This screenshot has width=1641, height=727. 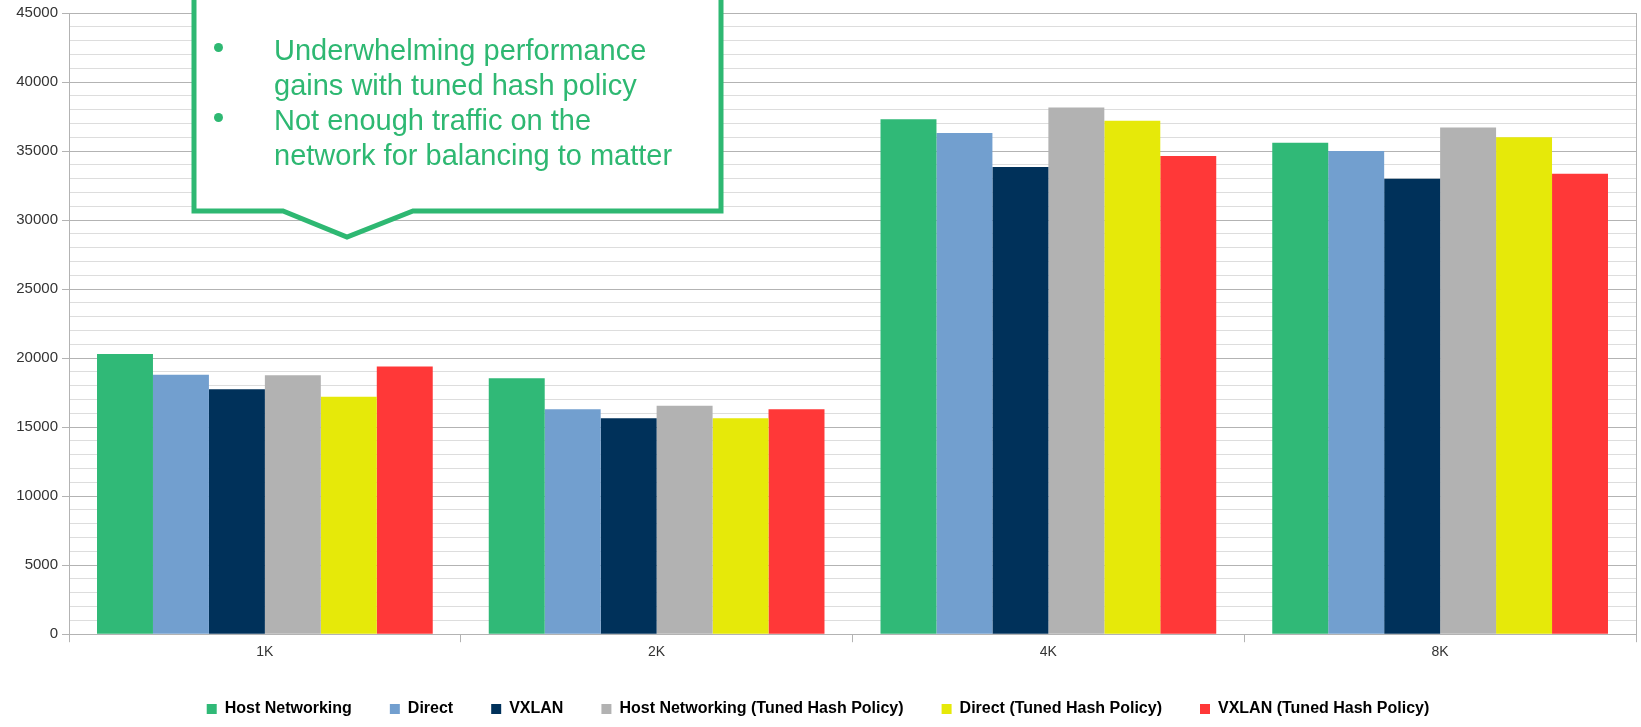 I want to click on legend-label: VXLAN, so click(x=536, y=708).